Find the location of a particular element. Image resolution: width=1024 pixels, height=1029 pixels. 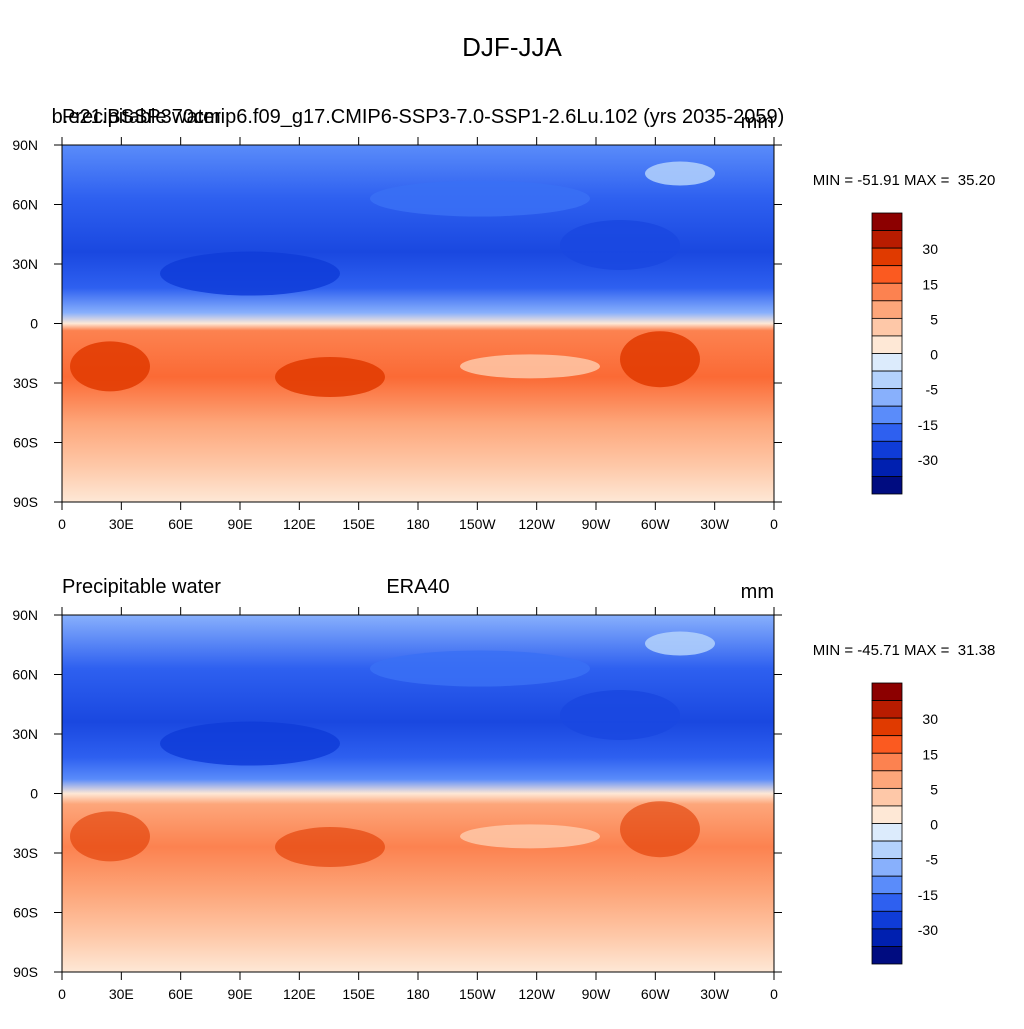

x-tick-label: 120W is located at coordinates (536, 994).